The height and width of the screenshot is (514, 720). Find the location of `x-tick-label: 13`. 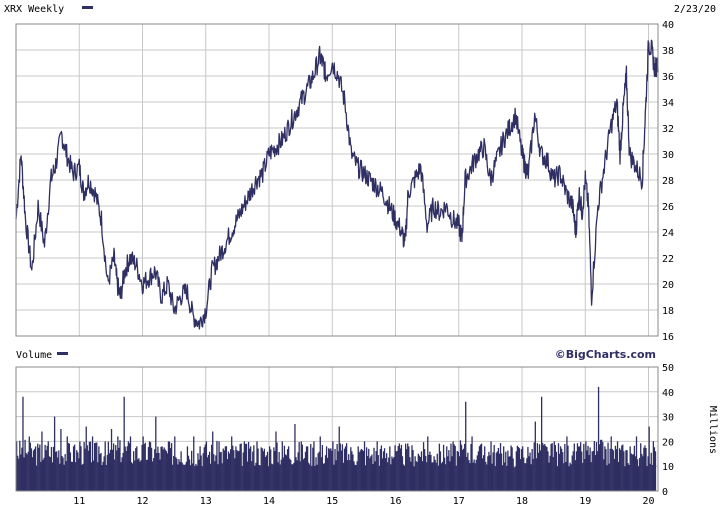

x-tick-label: 13 is located at coordinates (206, 501).